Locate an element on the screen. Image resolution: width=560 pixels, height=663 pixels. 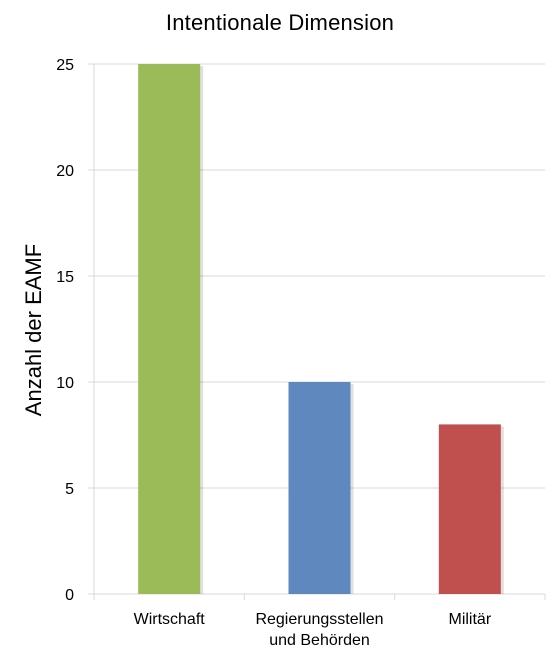
x-category-label: Militär is located at coordinates (469, 619).